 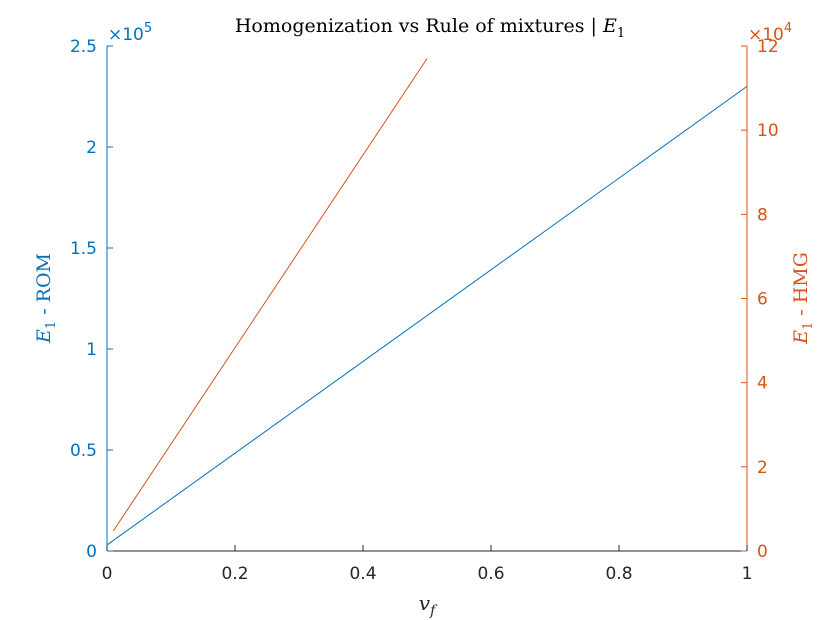 I want to click on chart-title: Homogenization vs Rule of mixtures | E1, so click(x=430, y=28).